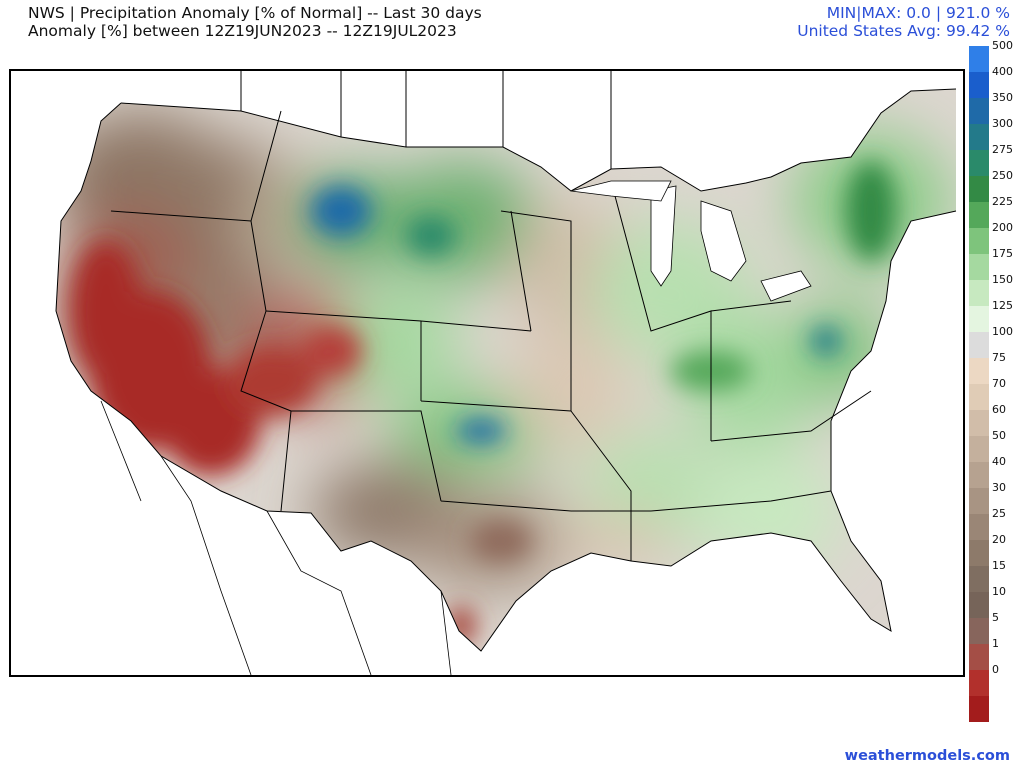  I want to click on colorbar-tick-label: 10, so click(999, 591).